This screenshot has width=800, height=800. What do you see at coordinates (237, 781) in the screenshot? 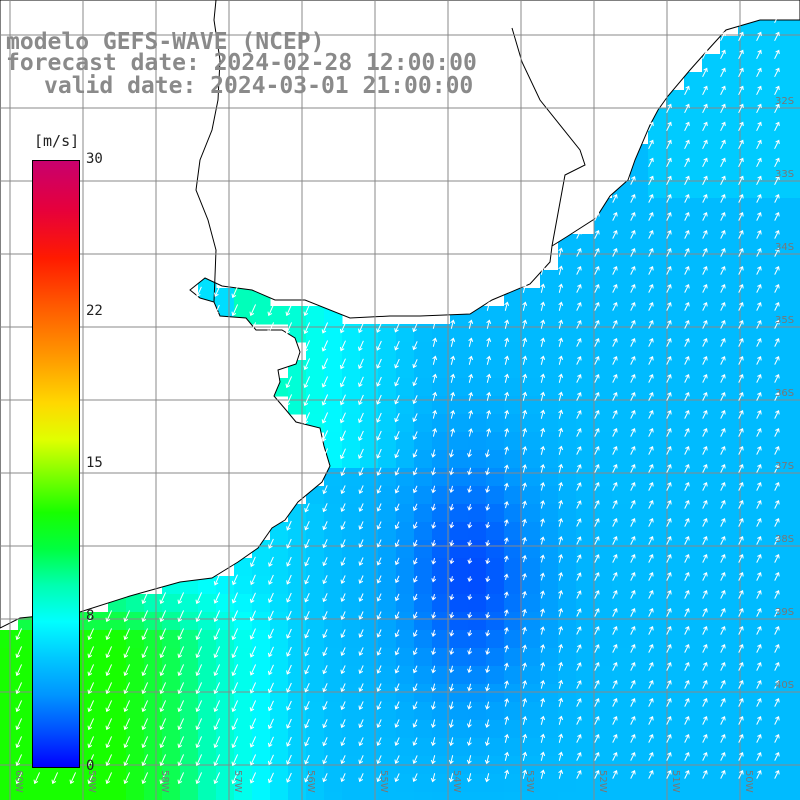
I see `longitude-label: 57W` at bounding box center [237, 781].